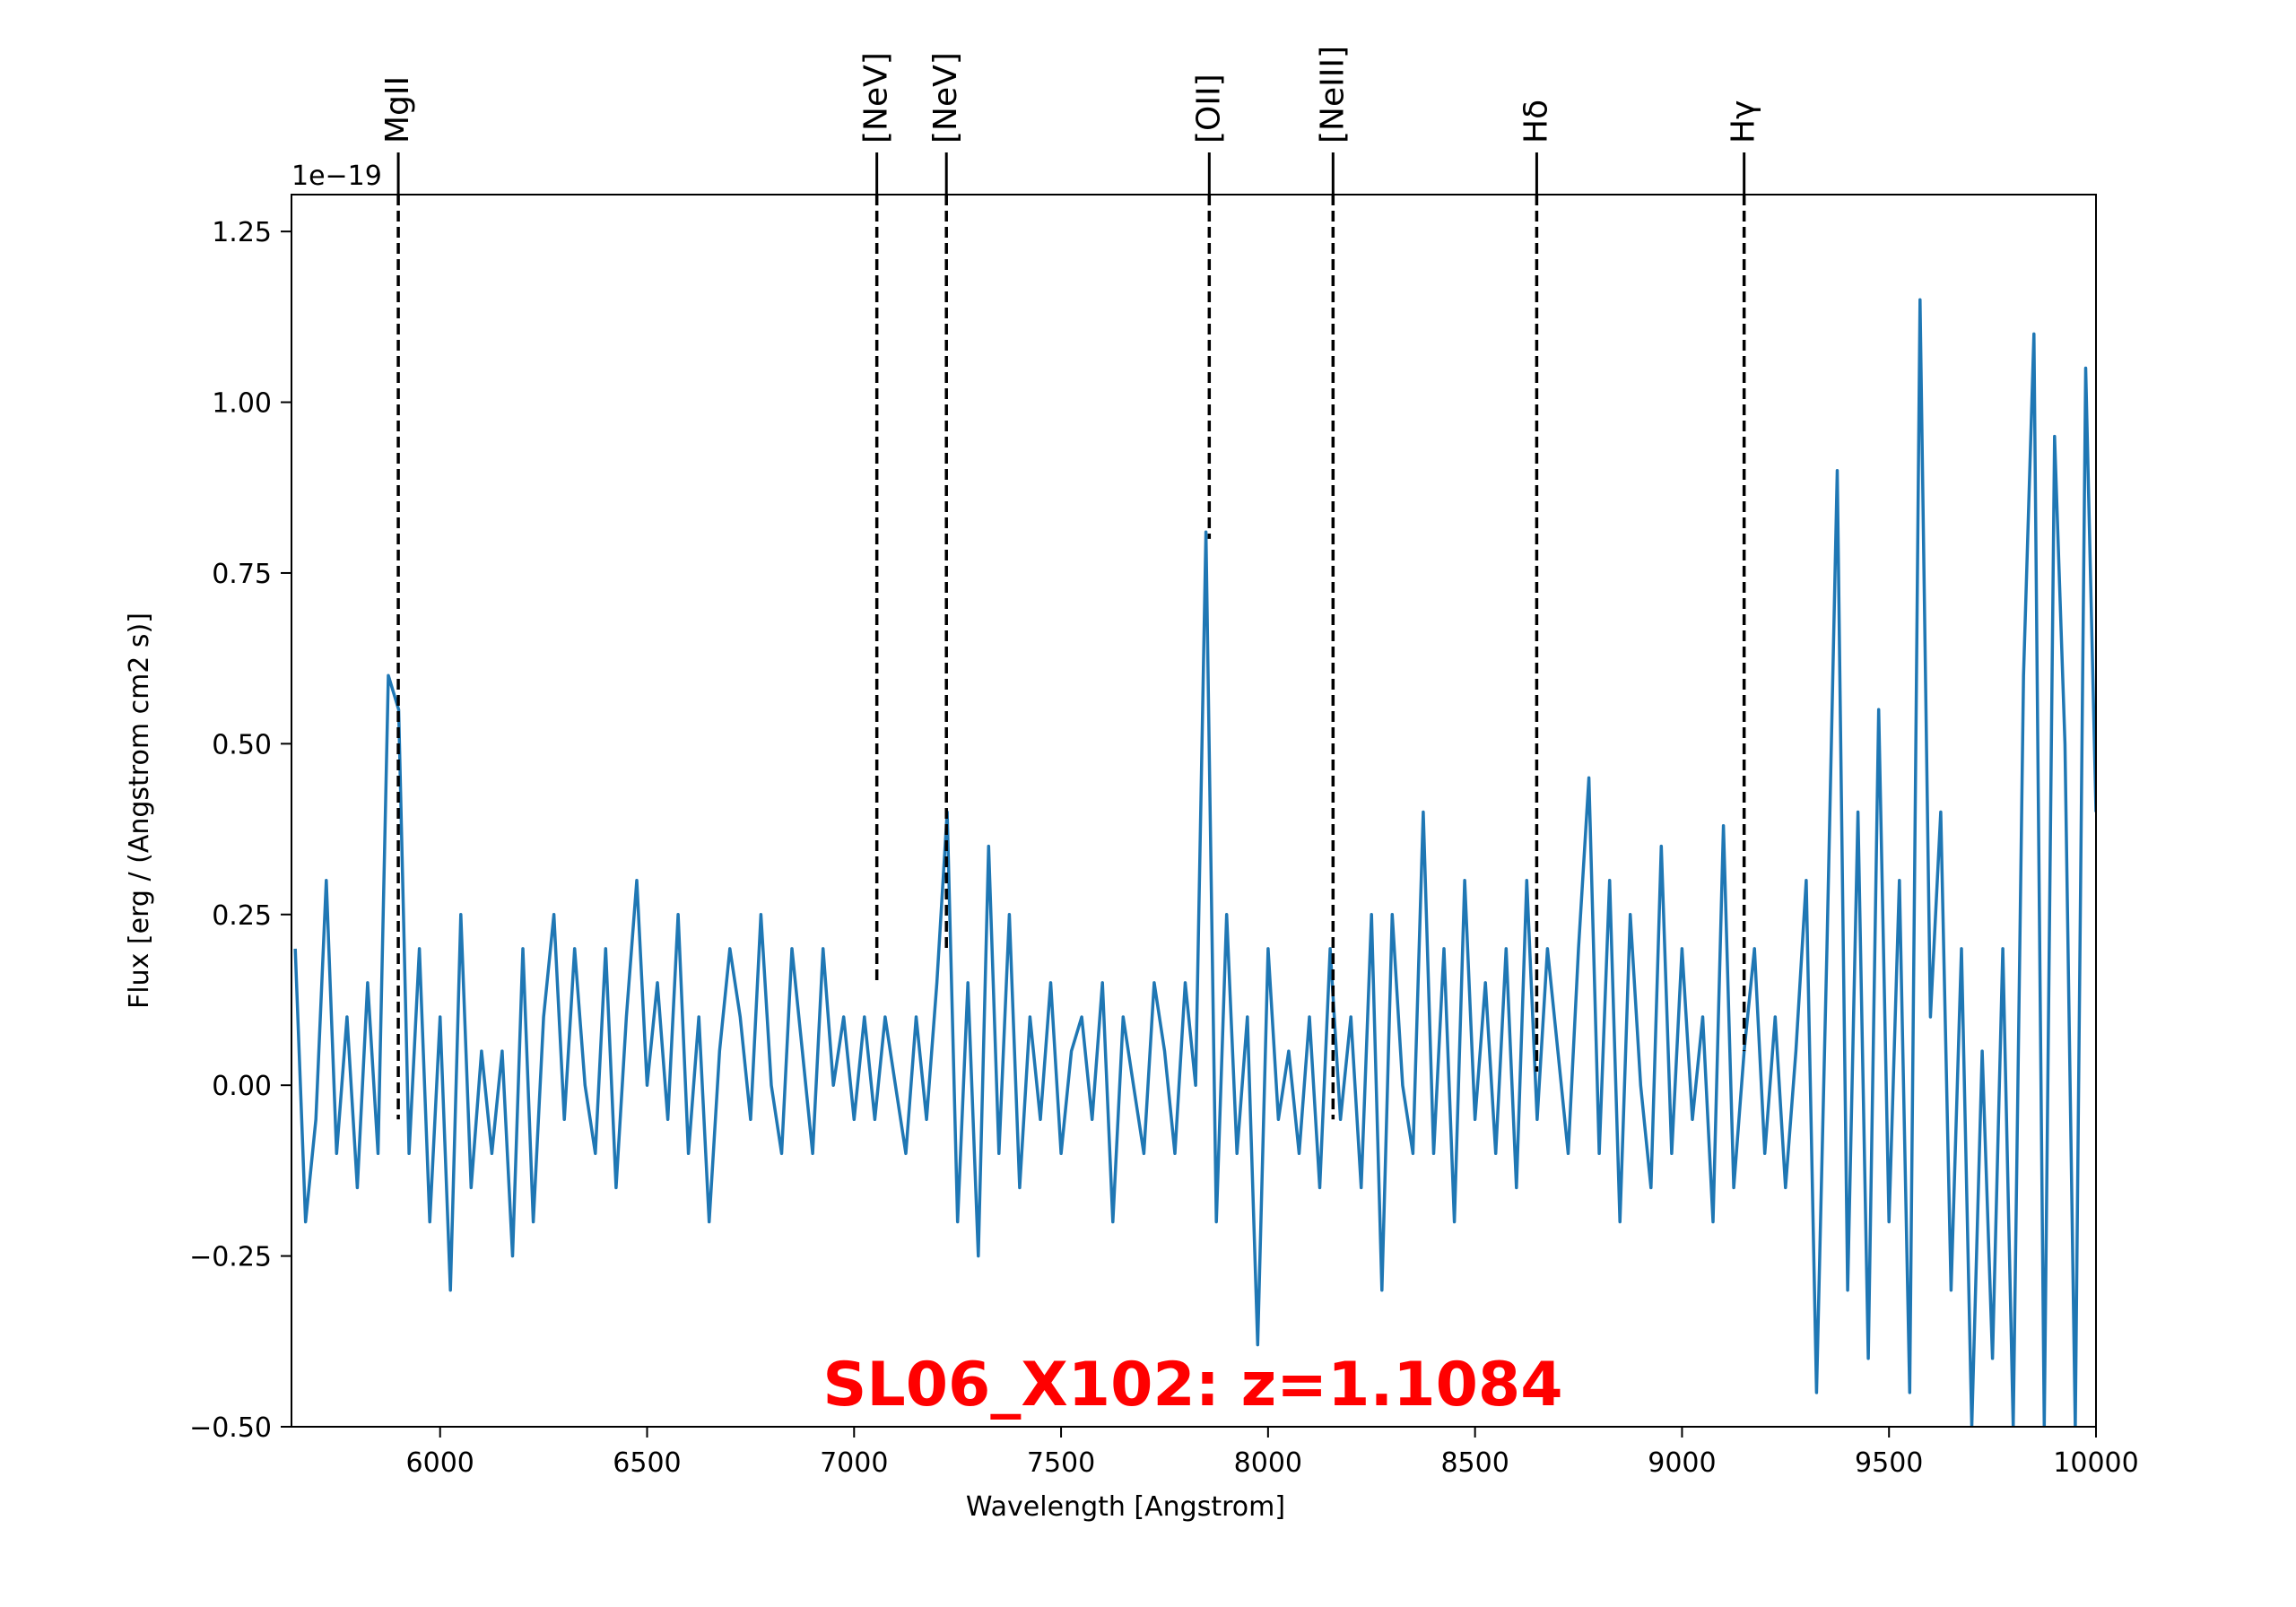 This screenshot has width=2296, height=1607. Describe the element at coordinates (242, 1087) in the screenshot. I see `y-tick-label: 0.00` at that location.